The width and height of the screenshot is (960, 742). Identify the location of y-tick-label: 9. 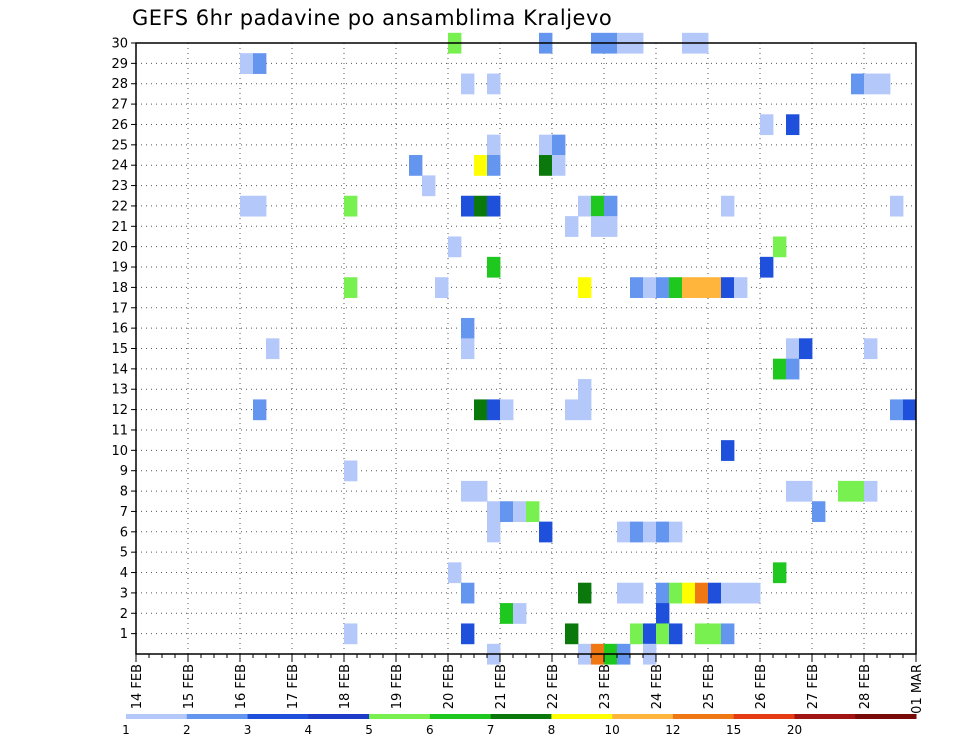
(124, 471).